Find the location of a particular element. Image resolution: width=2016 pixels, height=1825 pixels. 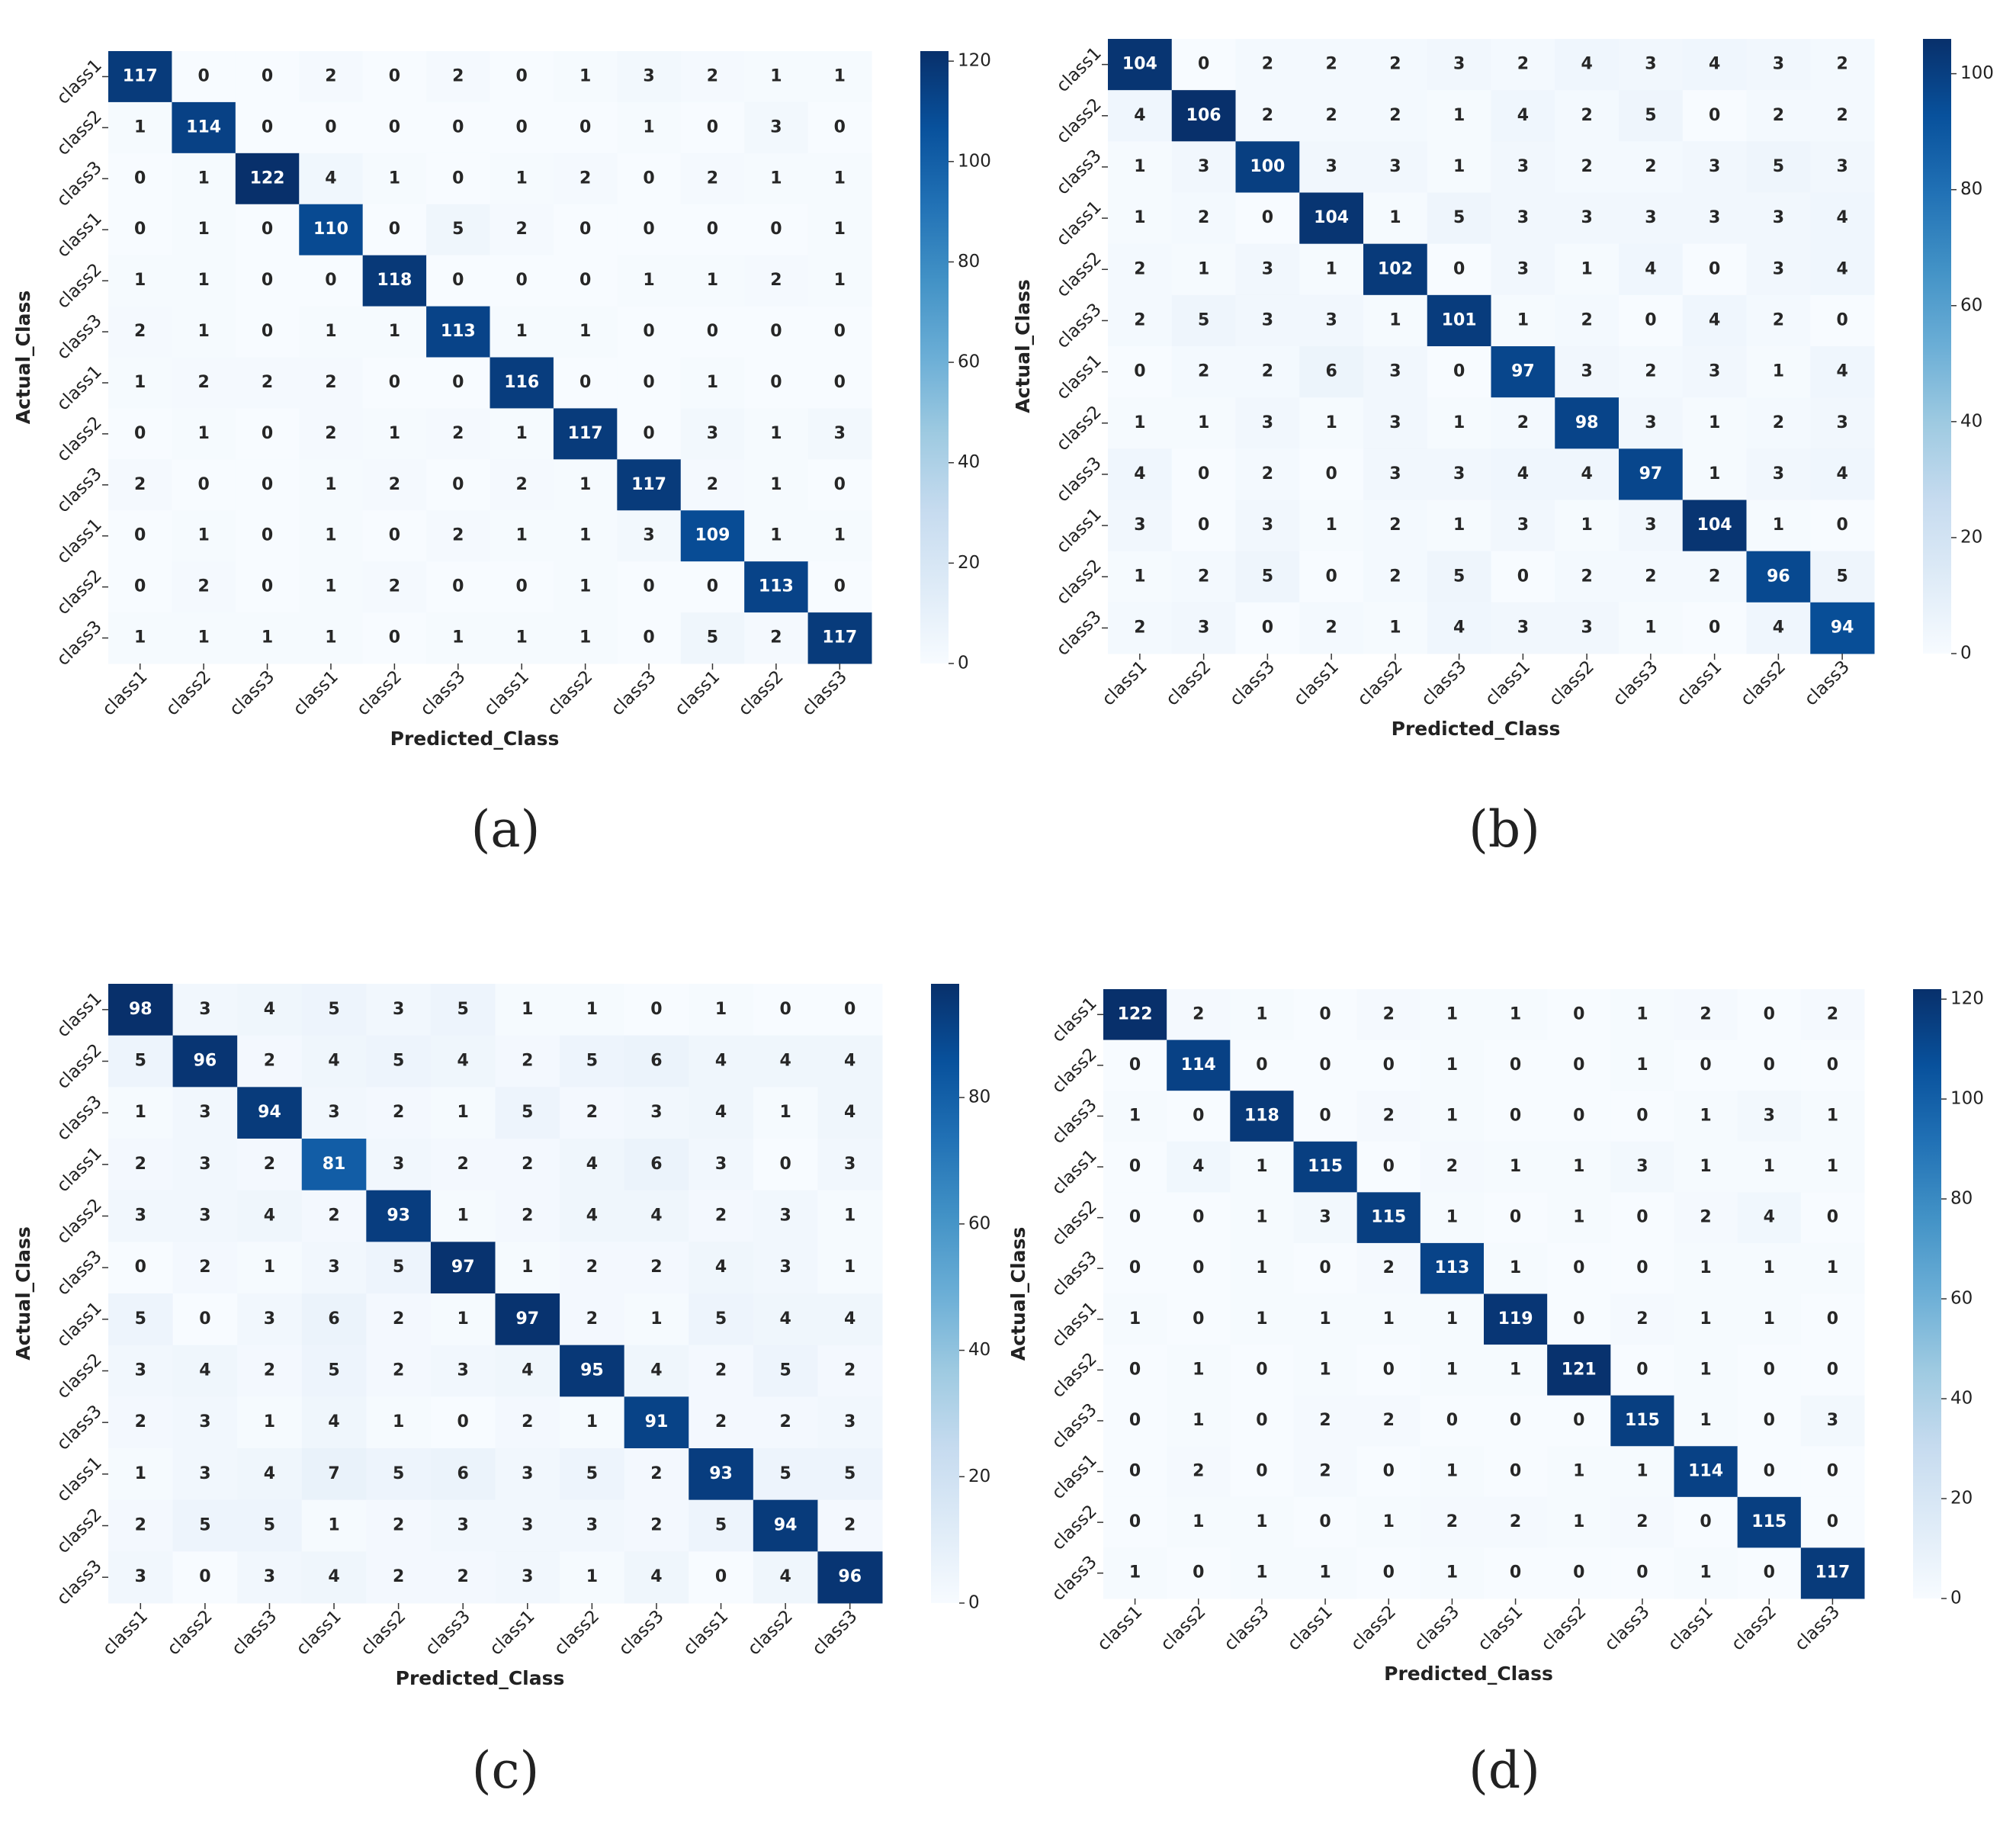

y-tick-label: class1 is located at coordinates (1079, 224).